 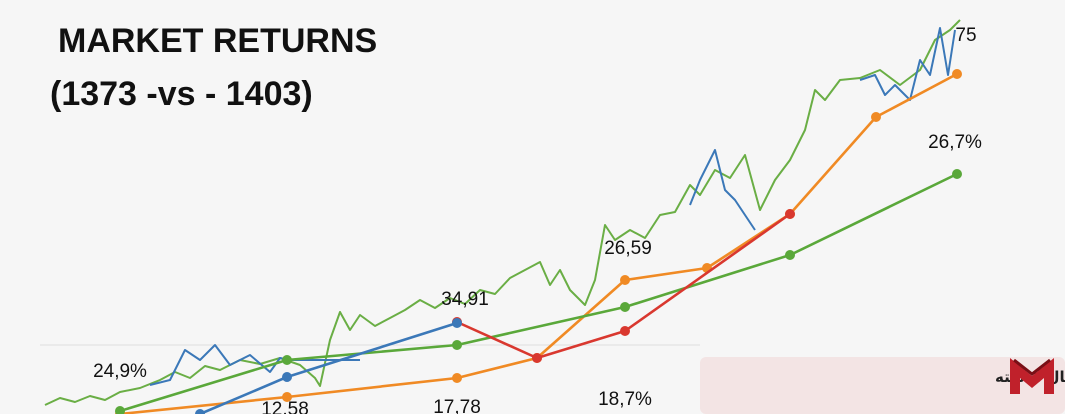 I want to click on annotation: 26,7%, so click(x=955, y=142).